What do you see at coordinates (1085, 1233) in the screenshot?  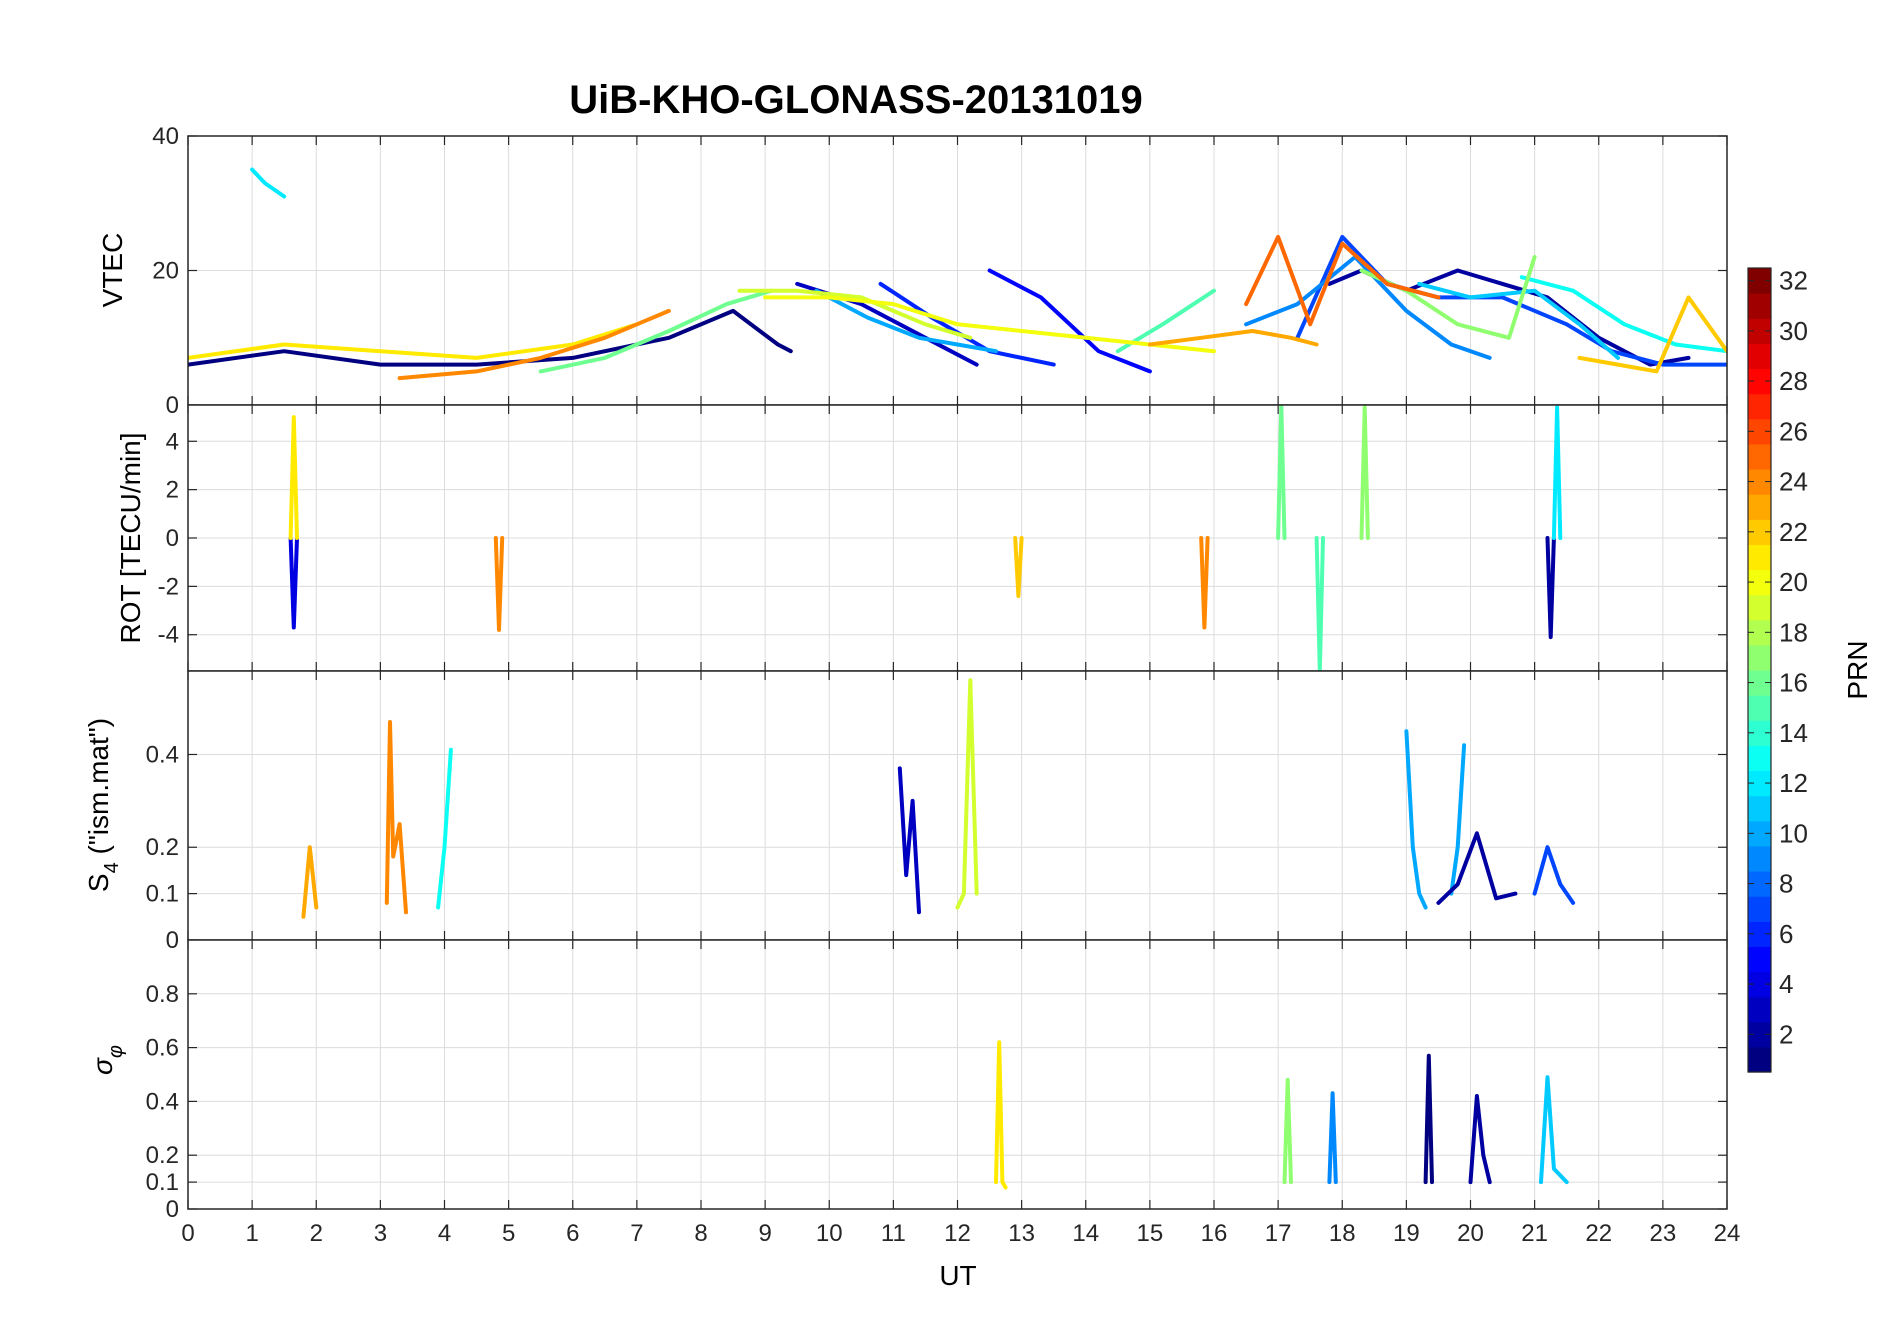 I see `x-tick-label: 14` at bounding box center [1085, 1233].